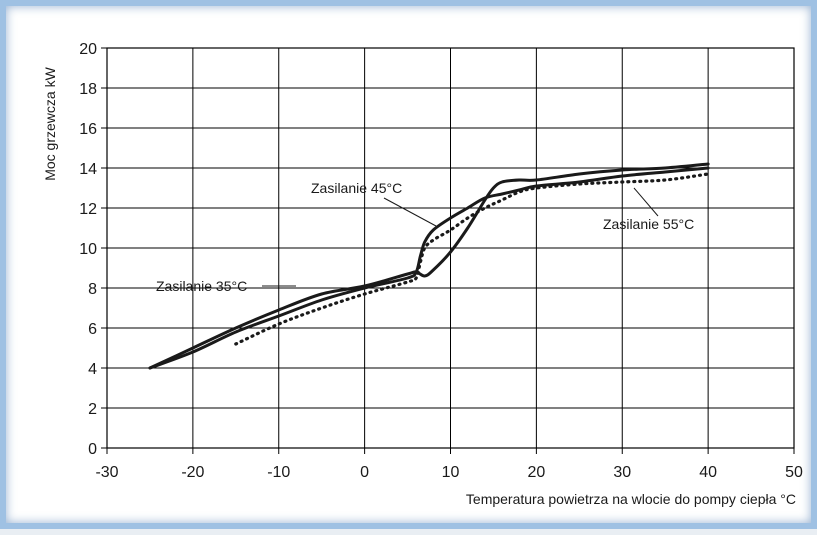 The height and width of the screenshot is (535, 817). I want to click on y-tick-label: 10, so click(88, 249).